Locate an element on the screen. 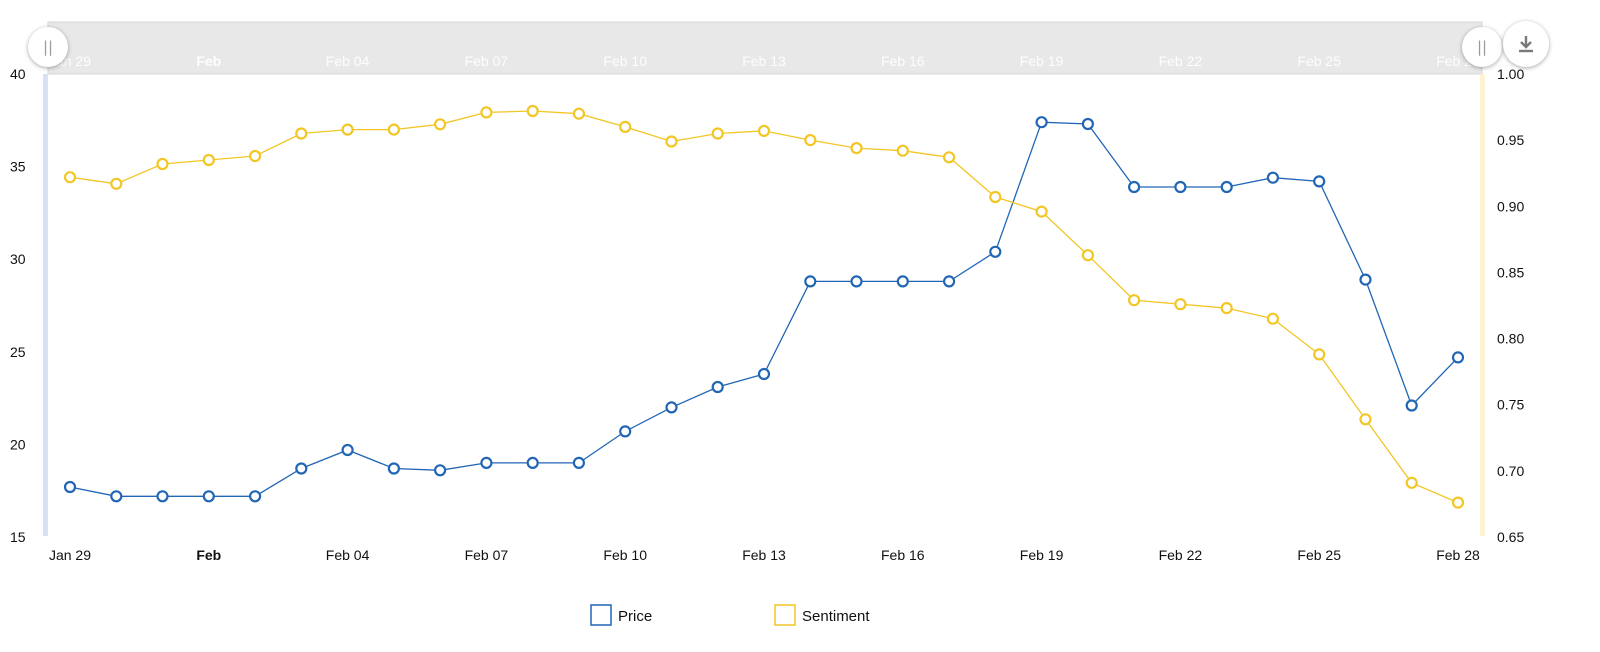  y-left-tick-label: 35 is located at coordinates (18, 167).